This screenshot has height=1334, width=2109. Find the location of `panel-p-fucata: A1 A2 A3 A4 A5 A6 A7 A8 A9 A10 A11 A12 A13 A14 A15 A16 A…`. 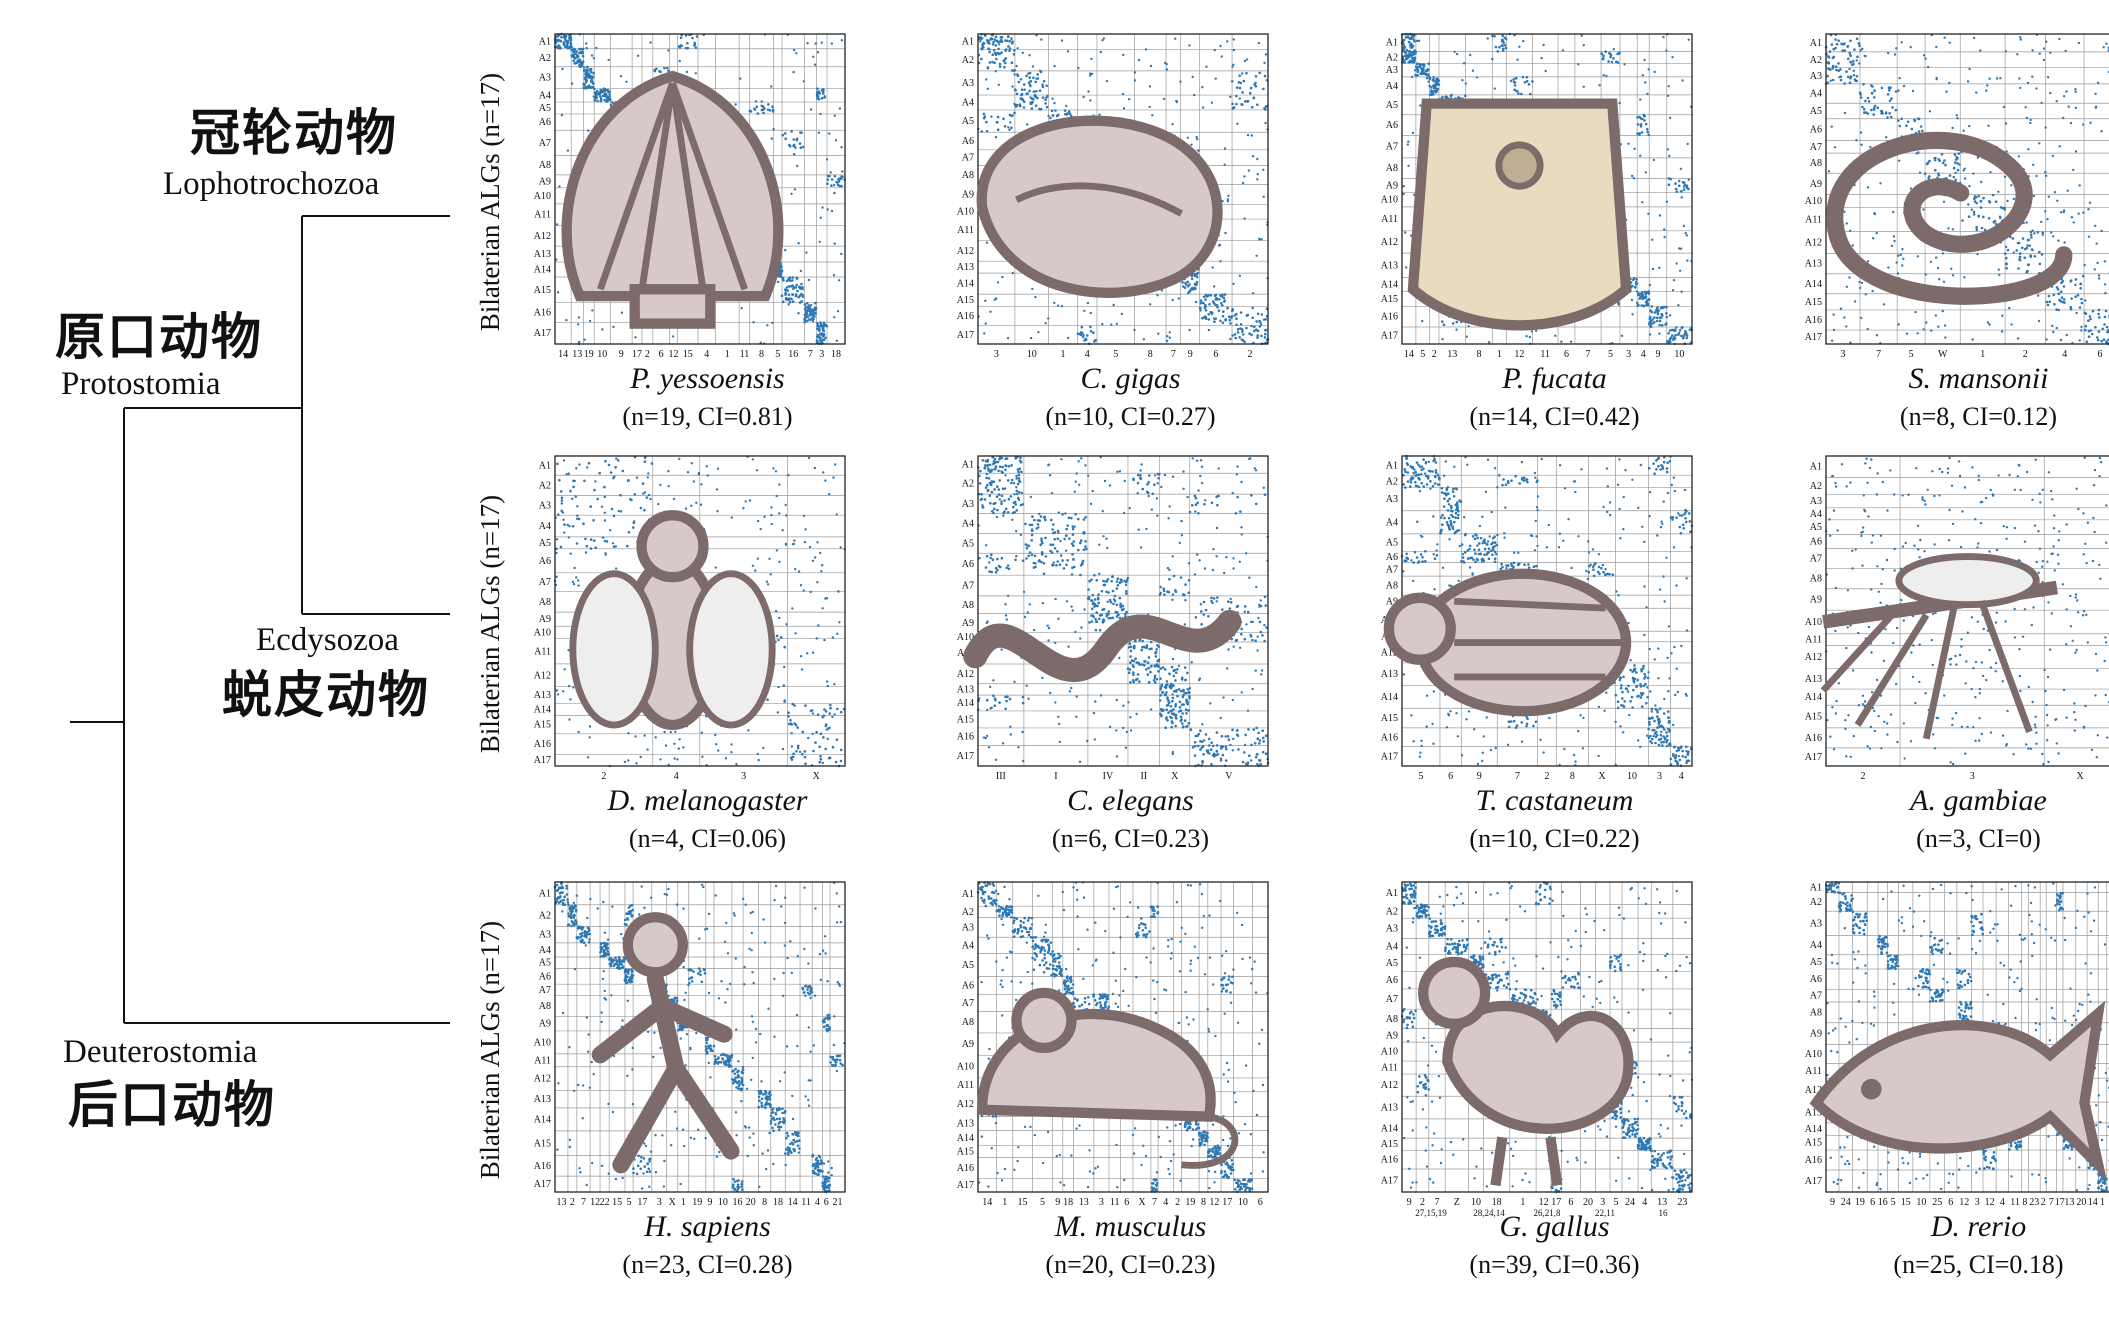

panel-p-fucata: A1 A2 A3 A4 A5 A6 A7 A8 A9 A10 A11 A12 A13 A14 A15 A16 A… is located at coordinates (1519, 229).